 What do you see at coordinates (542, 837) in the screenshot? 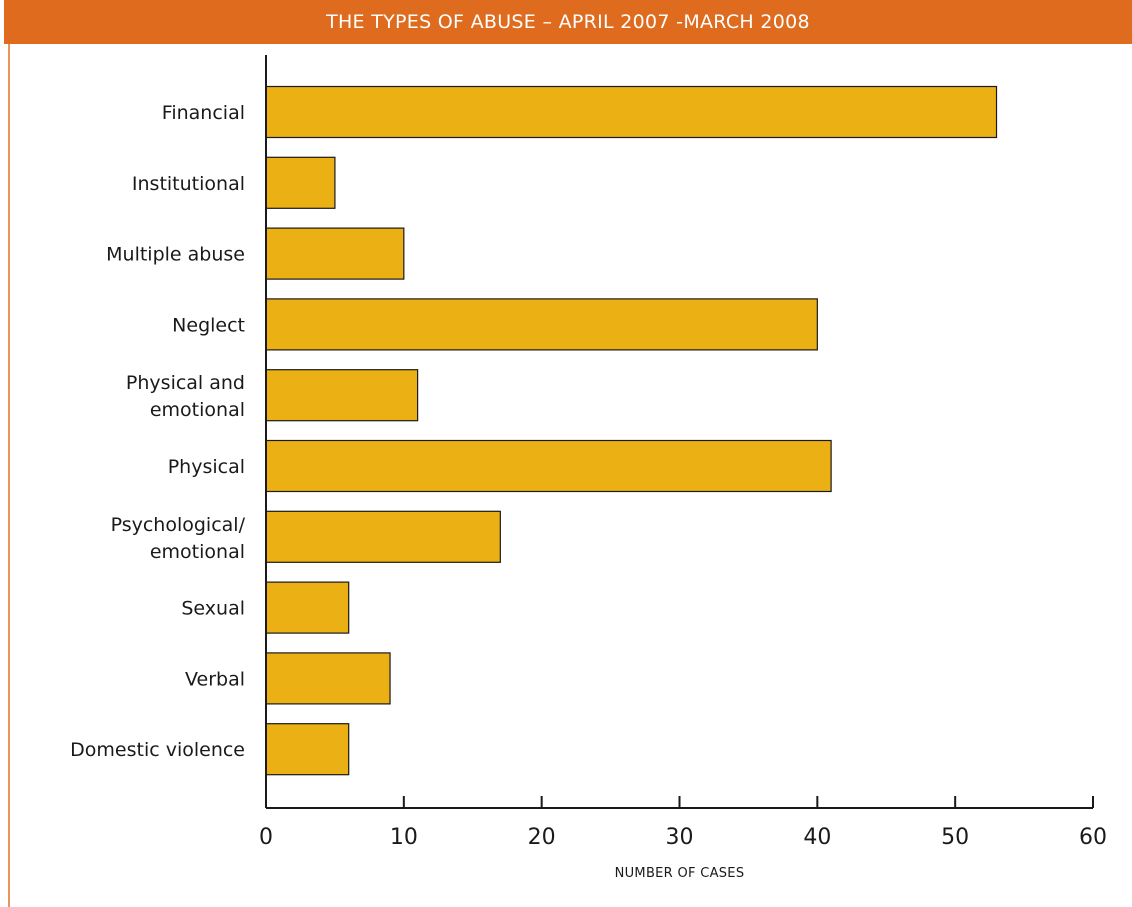
I see `x-tick-label: 20` at bounding box center [542, 837].